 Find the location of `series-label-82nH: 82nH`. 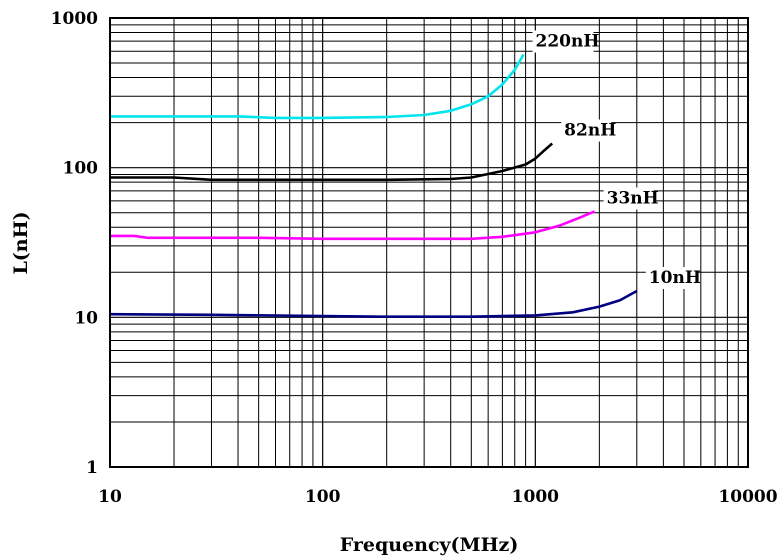

series-label-82nH: 82nH is located at coordinates (590, 131).